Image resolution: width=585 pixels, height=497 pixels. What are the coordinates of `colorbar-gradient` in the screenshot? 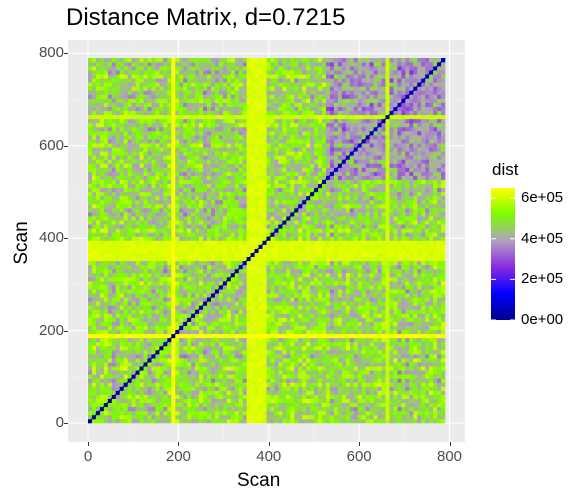 It's located at (503, 254).